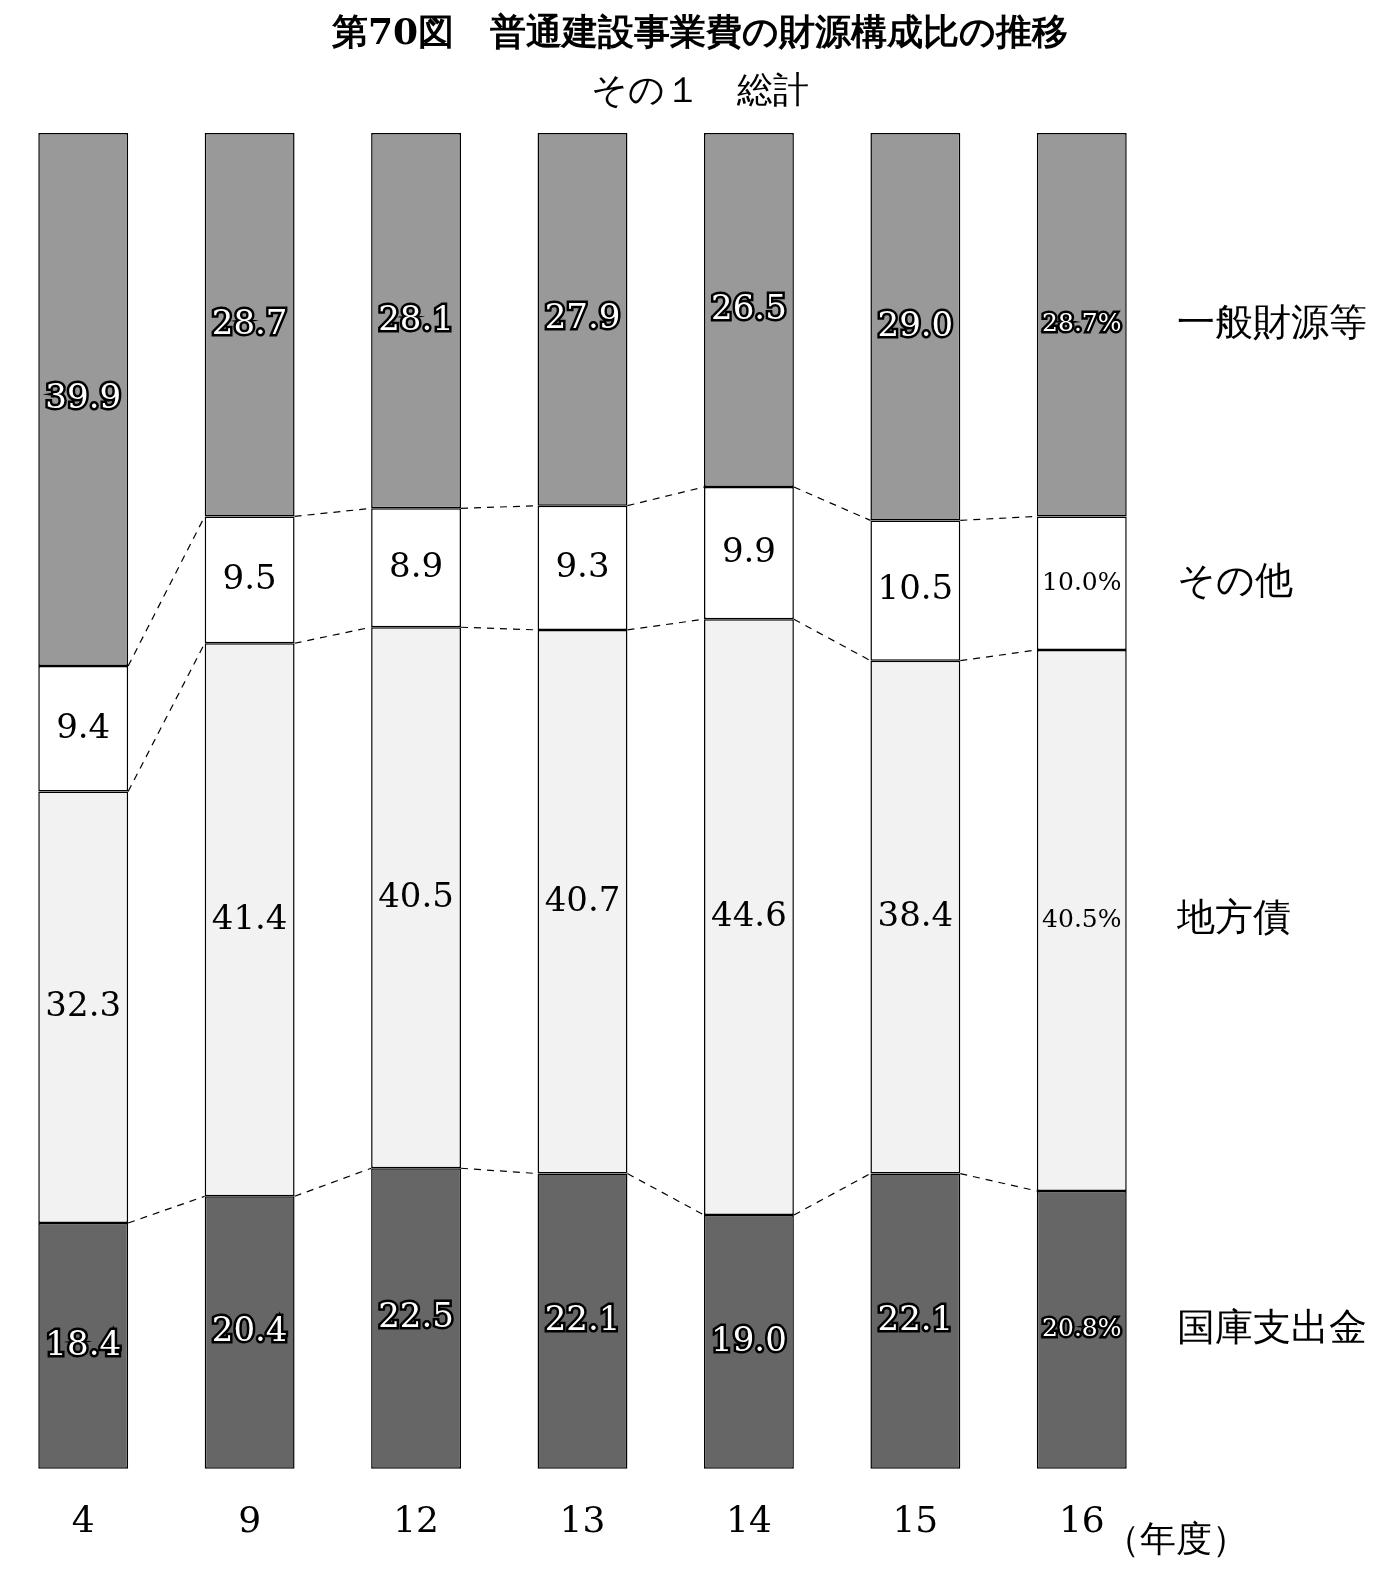 The width and height of the screenshot is (1400, 1577). I want to click on data-label: 26.5, so click(749, 306).